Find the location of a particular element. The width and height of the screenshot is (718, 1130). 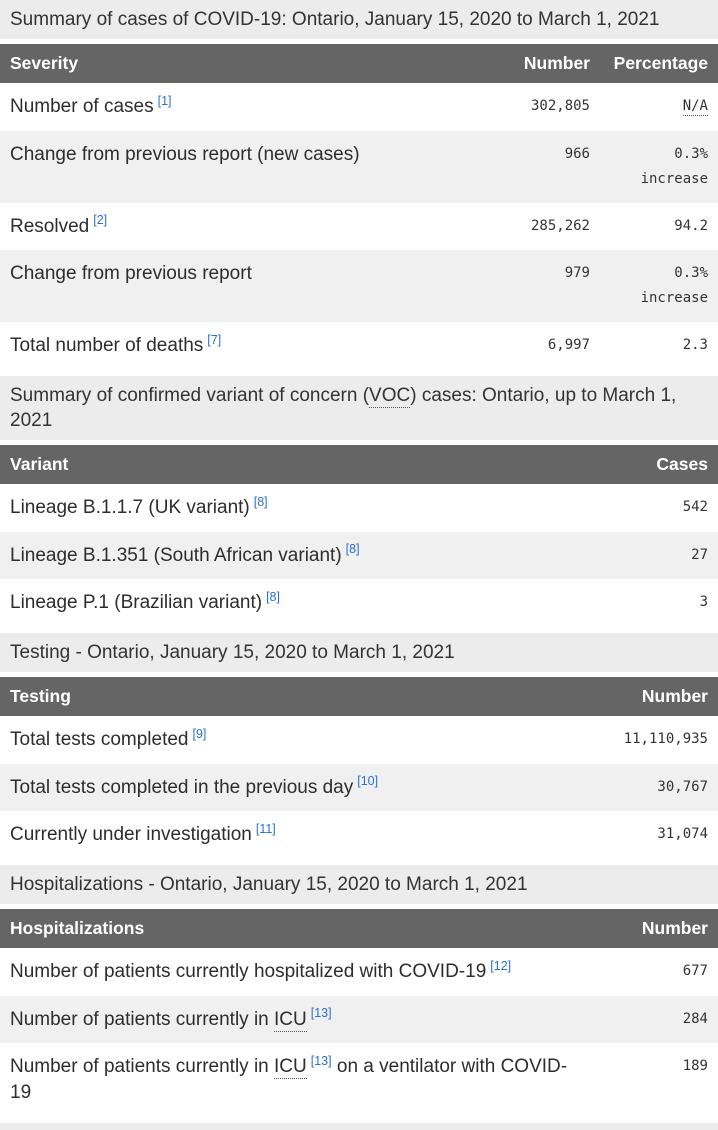

table-row: Total number of deaths [7] 6,997 2.3 is located at coordinates (359, 346).